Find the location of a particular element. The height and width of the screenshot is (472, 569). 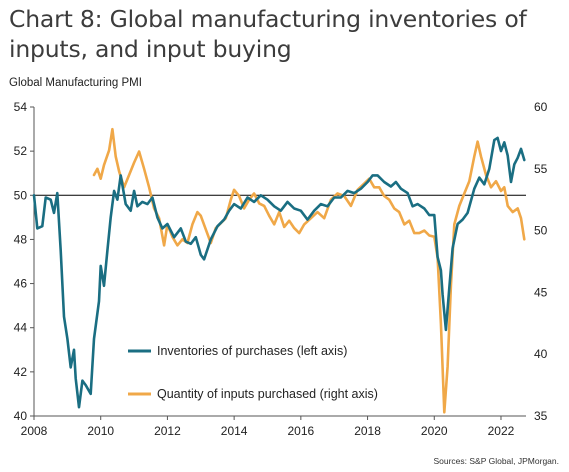

left-axis-label: Global Manufacturing PMI is located at coordinates (75, 83).